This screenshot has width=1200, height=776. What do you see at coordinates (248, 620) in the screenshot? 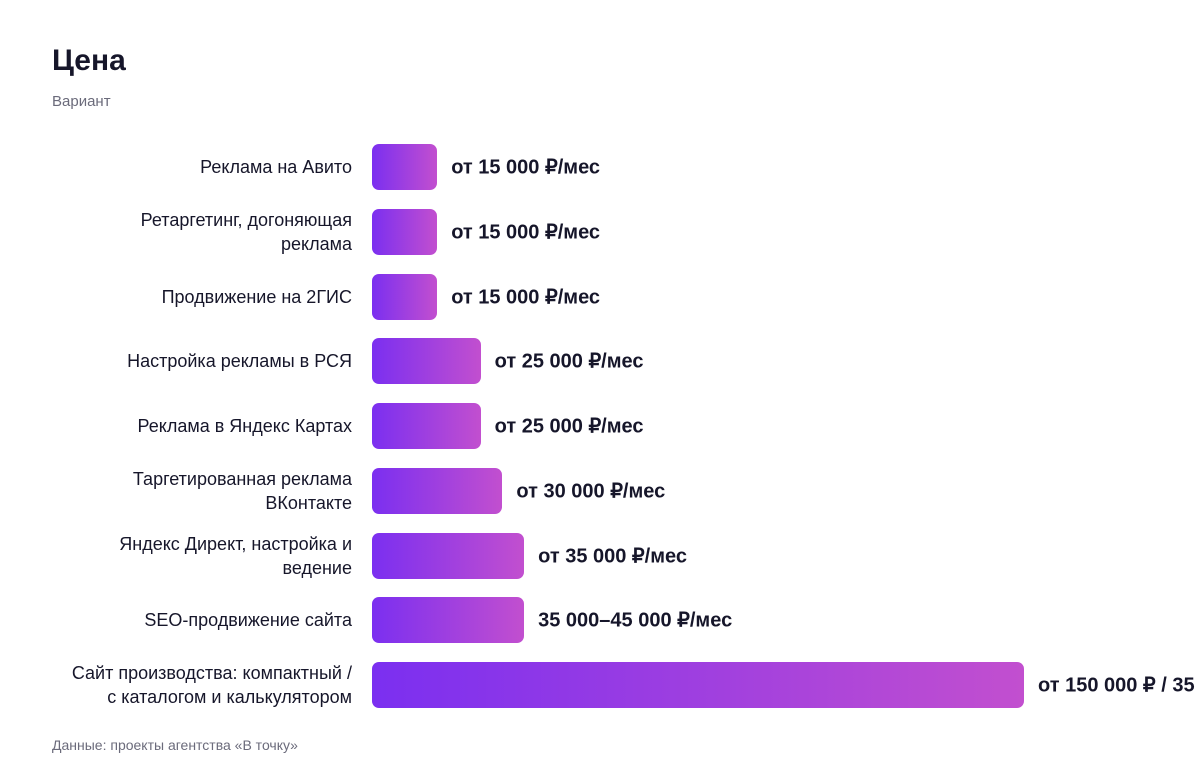
I see `category-label: SEO-продвижение сайта` at bounding box center [248, 620].